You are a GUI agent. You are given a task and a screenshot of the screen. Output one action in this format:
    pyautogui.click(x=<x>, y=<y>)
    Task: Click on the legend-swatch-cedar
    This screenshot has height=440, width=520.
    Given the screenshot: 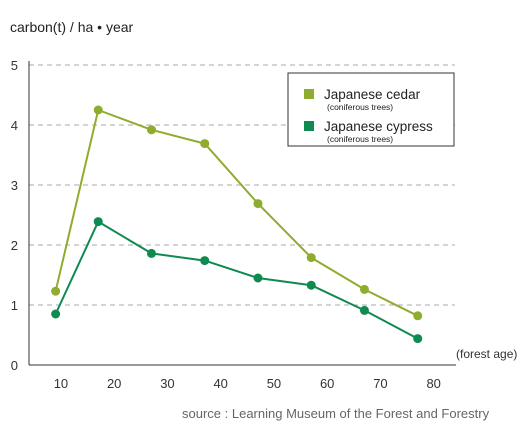 What is the action you would take?
    pyautogui.click(x=309, y=94)
    